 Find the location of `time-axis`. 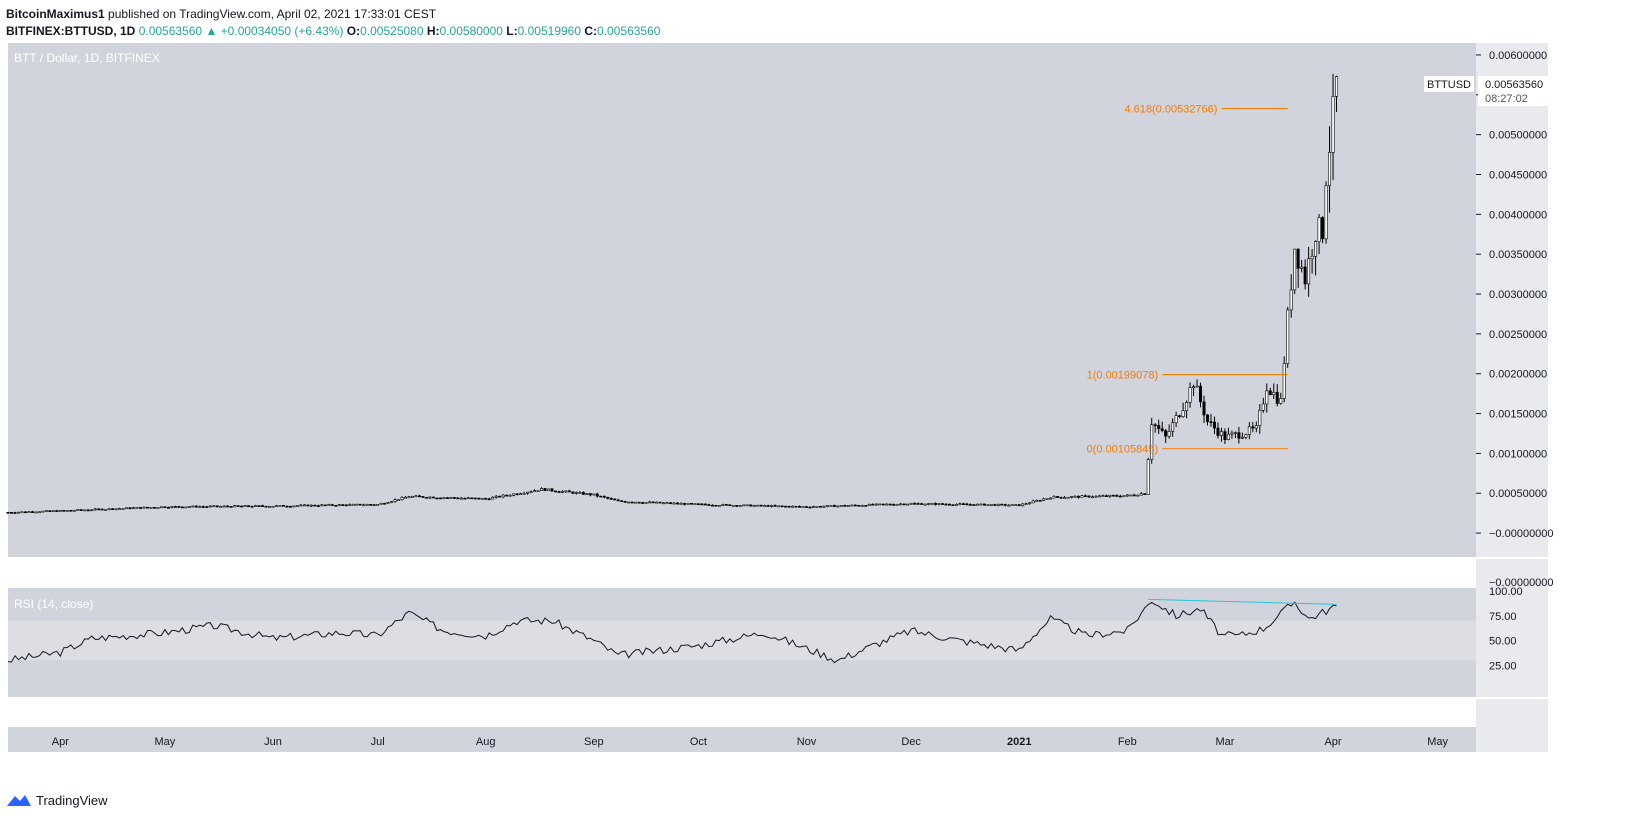

time-axis is located at coordinates (742, 739).